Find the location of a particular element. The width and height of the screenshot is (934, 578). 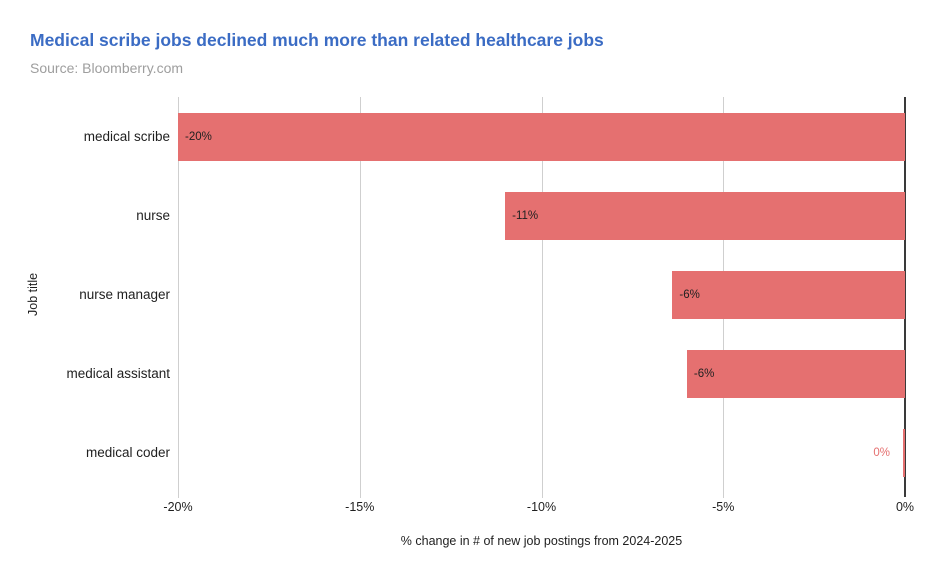

bar-row-nurse: -11% is located at coordinates (541, 215).